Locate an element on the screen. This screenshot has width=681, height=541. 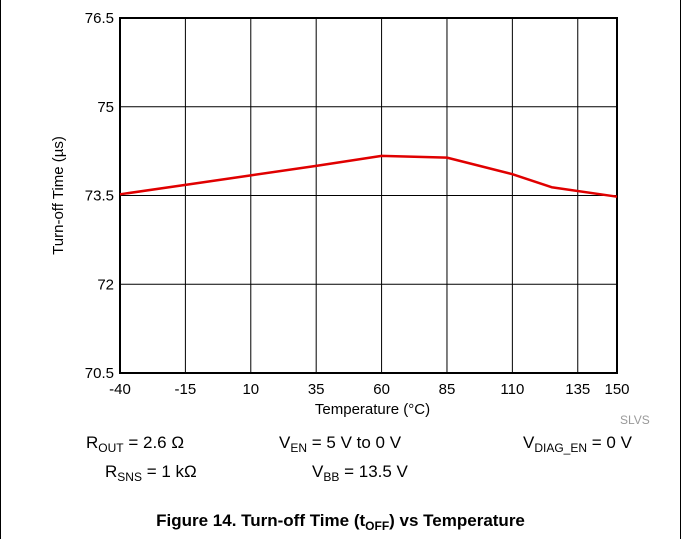
y-tick-label: 75 is located at coordinates (105, 107).